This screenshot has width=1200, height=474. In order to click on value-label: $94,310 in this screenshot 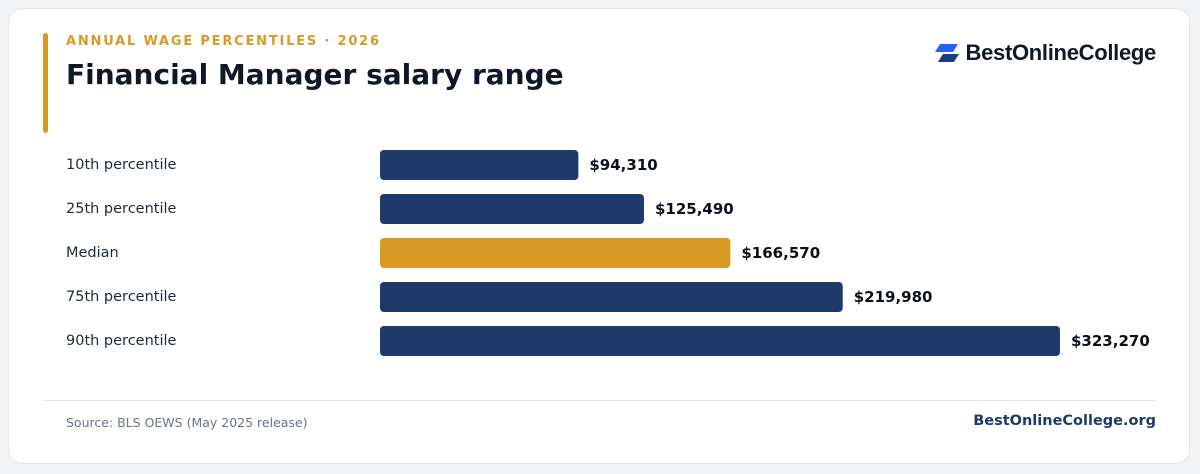, I will do `click(623, 165)`.